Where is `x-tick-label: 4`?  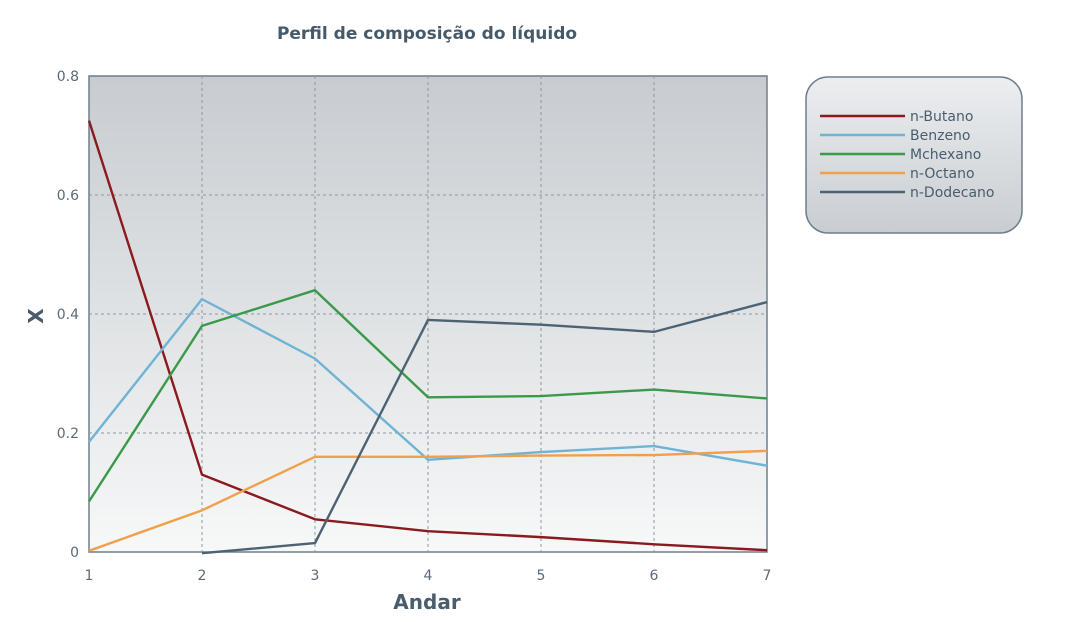
x-tick-label: 4 is located at coordinates (428, 576).